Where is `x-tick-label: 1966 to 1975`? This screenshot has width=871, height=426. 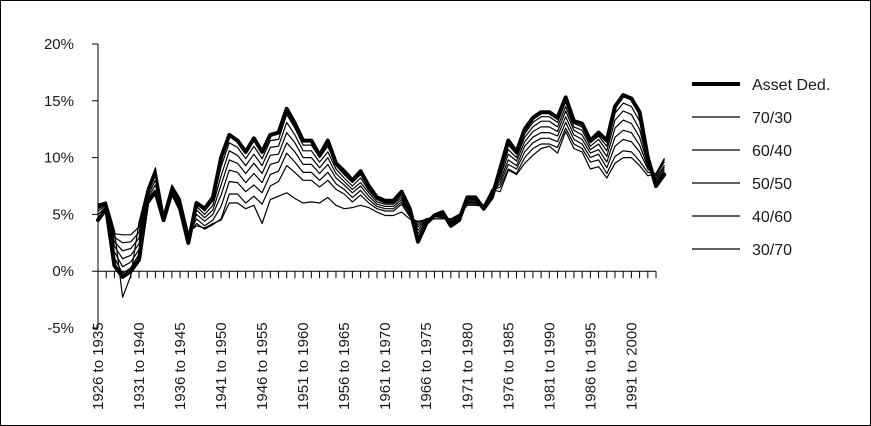 x-tick-label: 1966 to 1975 is located at coordinates (426, 366).